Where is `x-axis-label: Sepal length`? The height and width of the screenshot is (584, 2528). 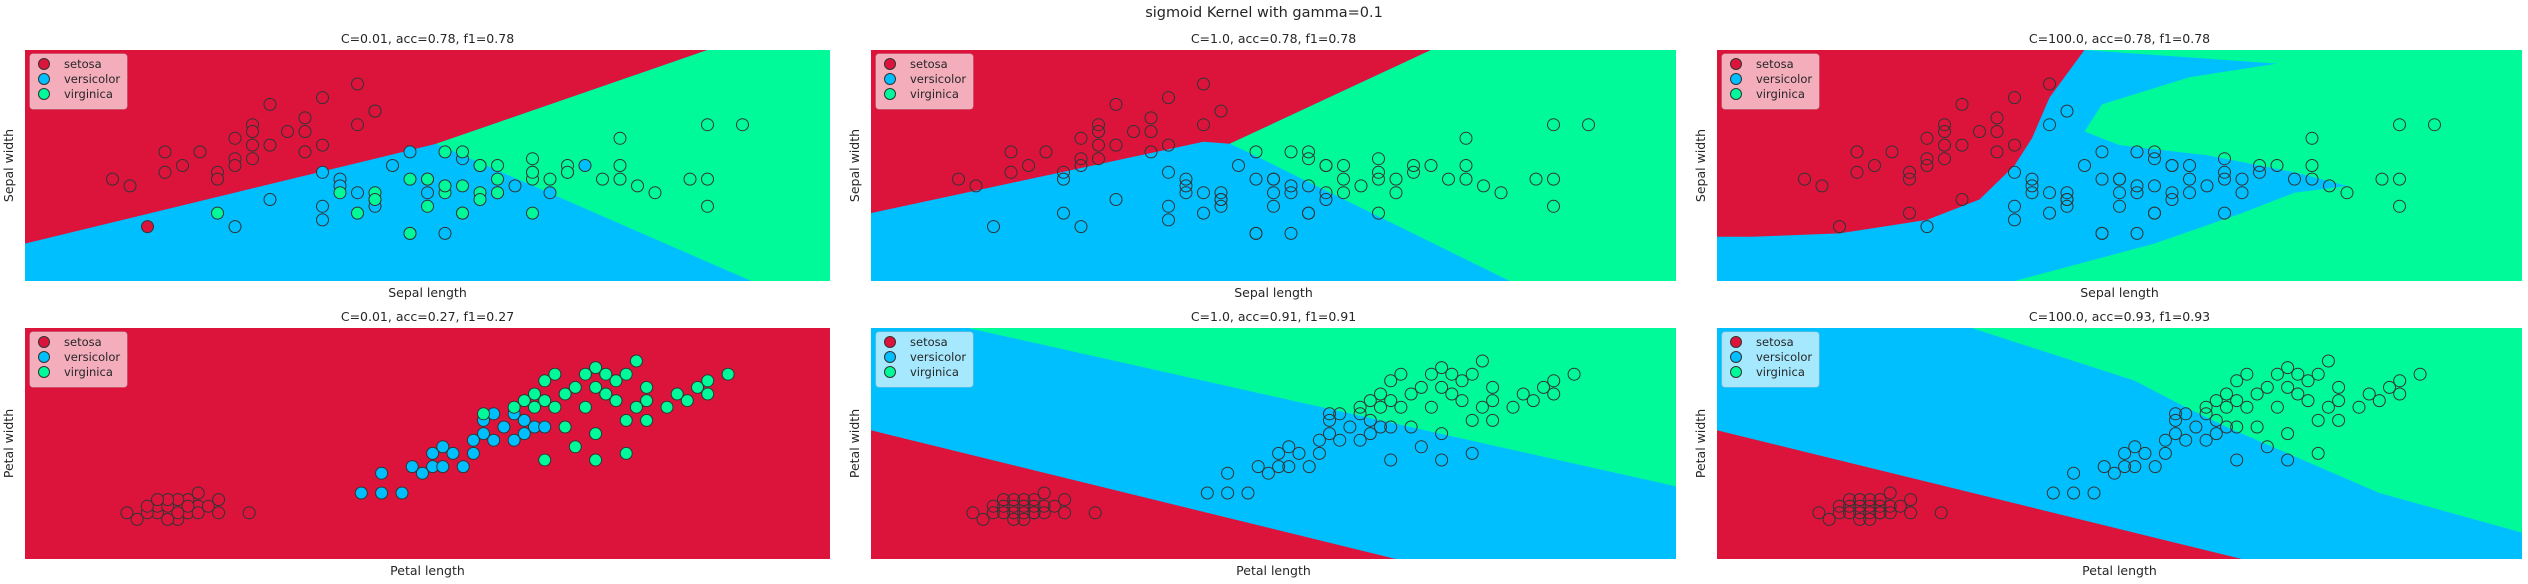
x-axis-label: Sepal length is located at coordinates (2119, 292).